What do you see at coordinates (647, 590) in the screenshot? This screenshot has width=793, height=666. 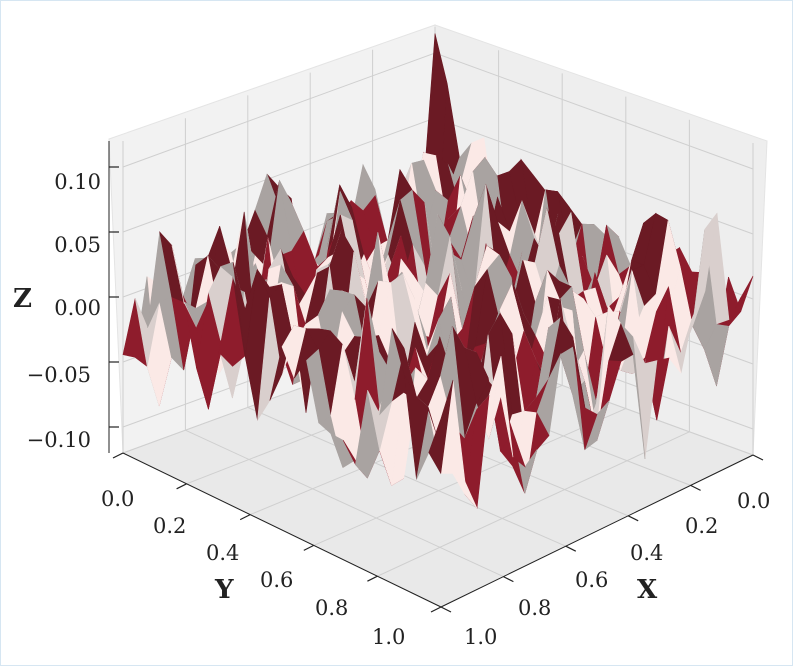 I see `x-axis-label: X` at bounding box center [647, 590].